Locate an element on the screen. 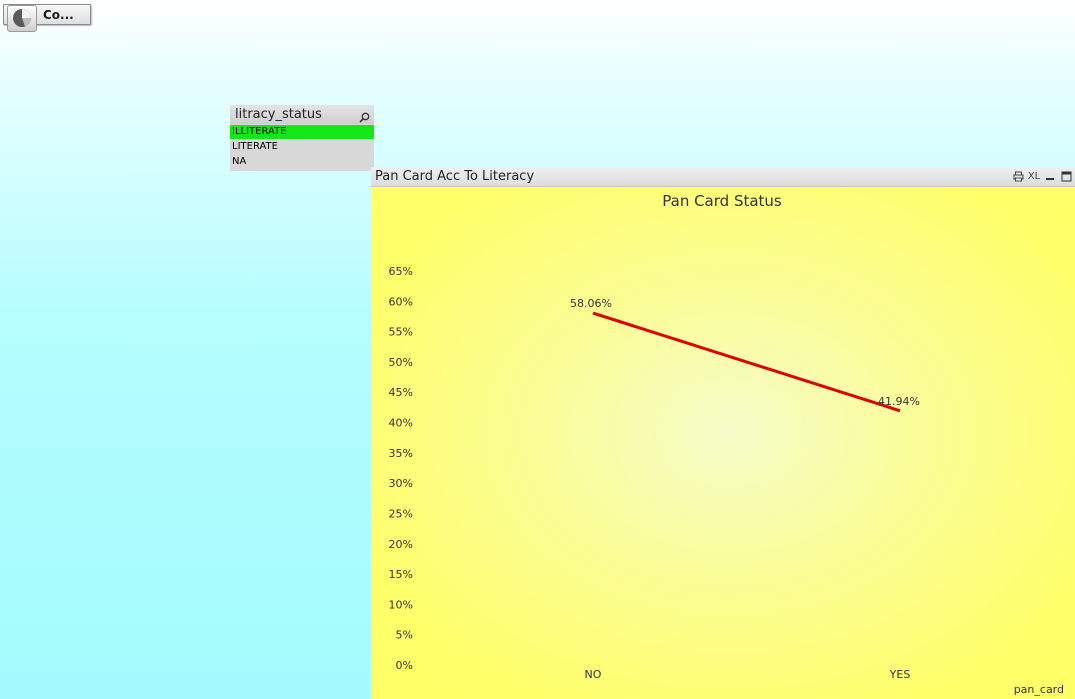 The width and height of the screenshot is (1075, 699). y-tick-label: 10% is located at coordinates (401, 604).